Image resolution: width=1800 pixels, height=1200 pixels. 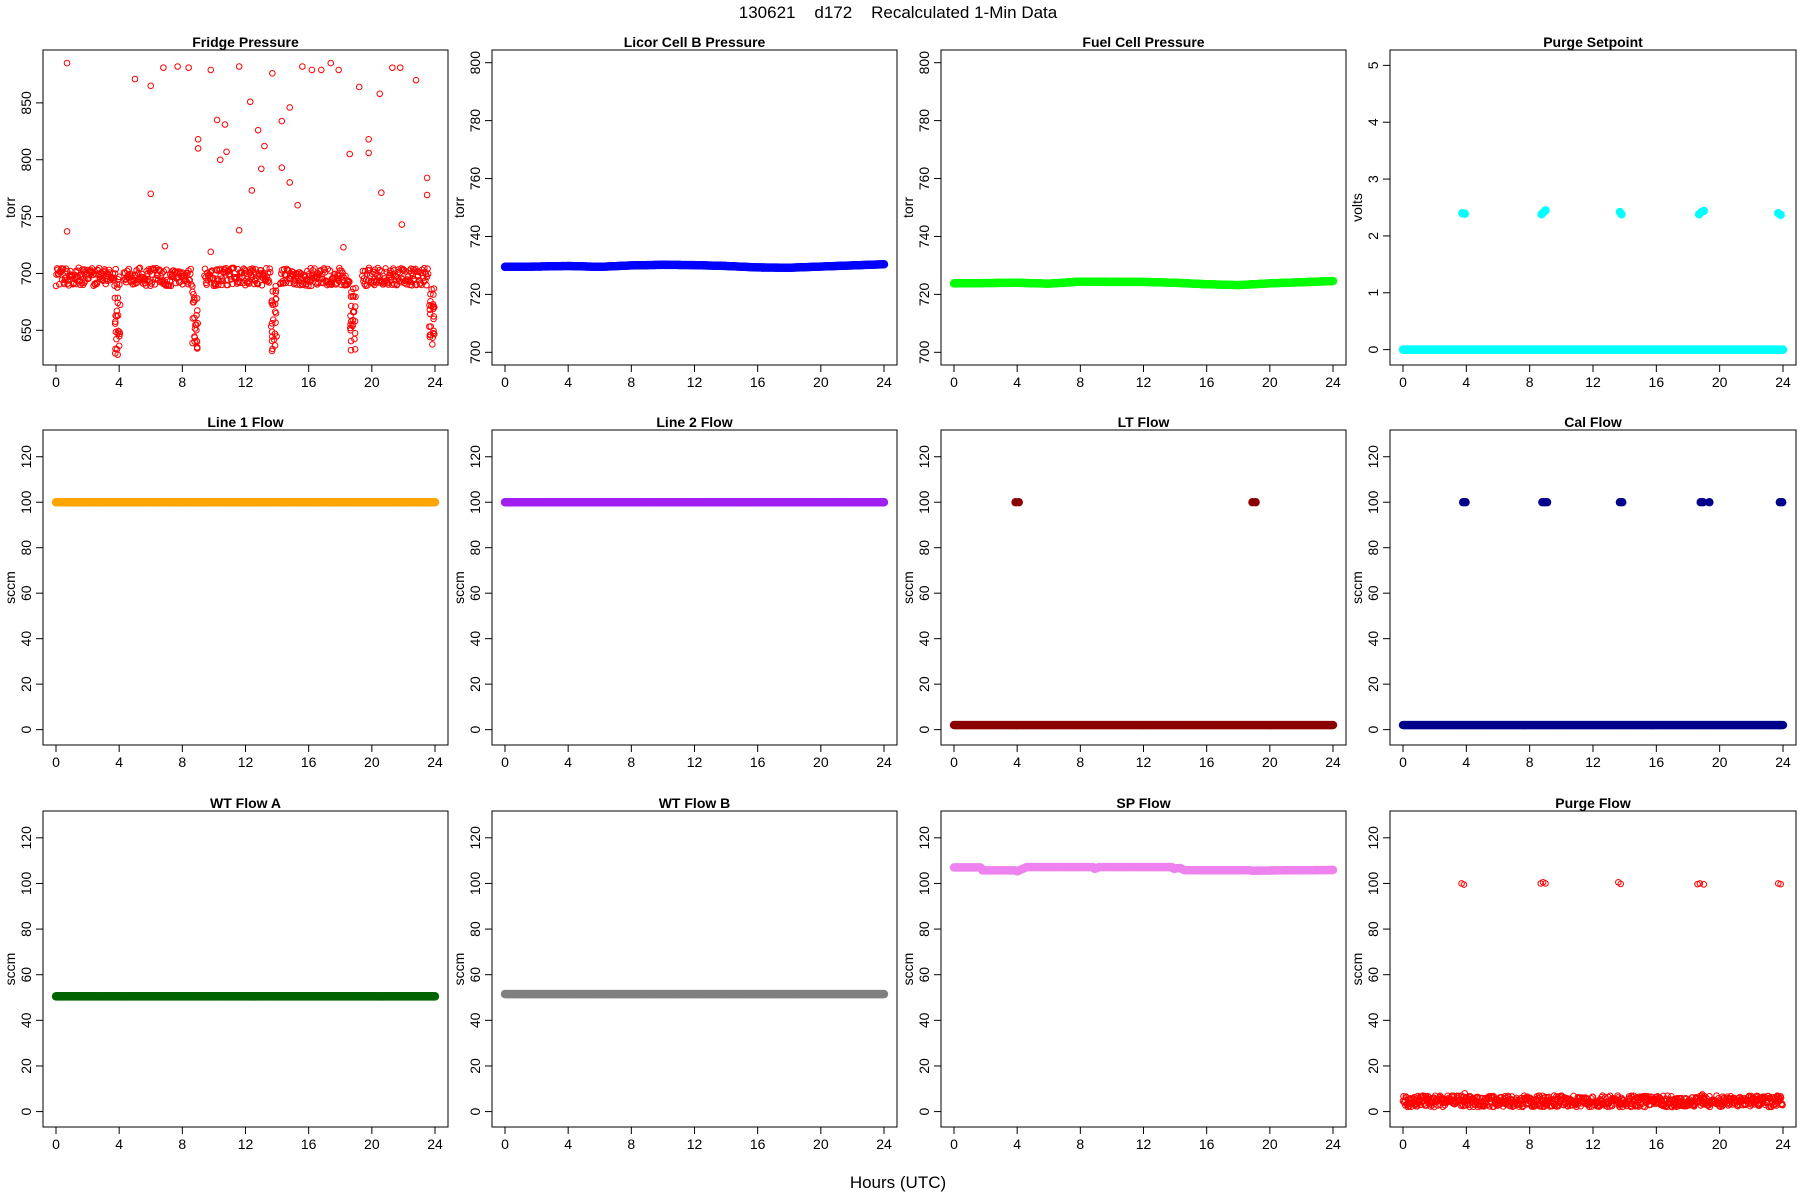 I want to click on y-tick-label: 60, so click(x=924, y=593).